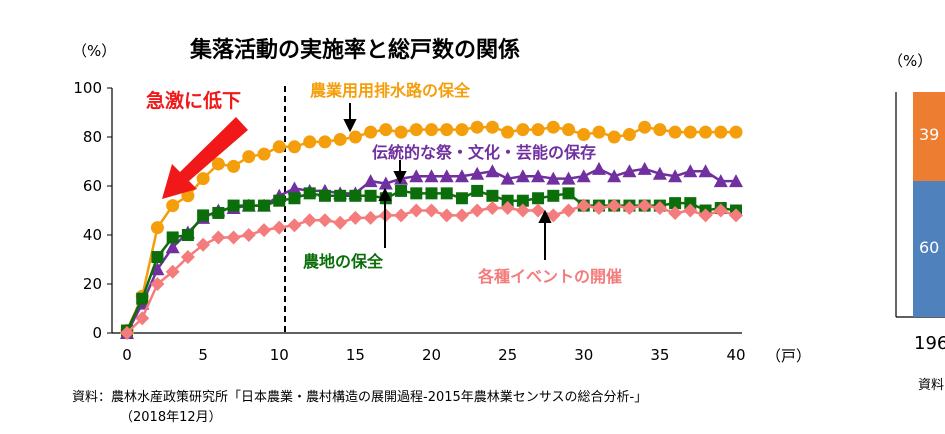  What do you see at coordinates (355, 355) in the screenshot?
I see `x-tick-label: 15` at bounding box center [355, 355].